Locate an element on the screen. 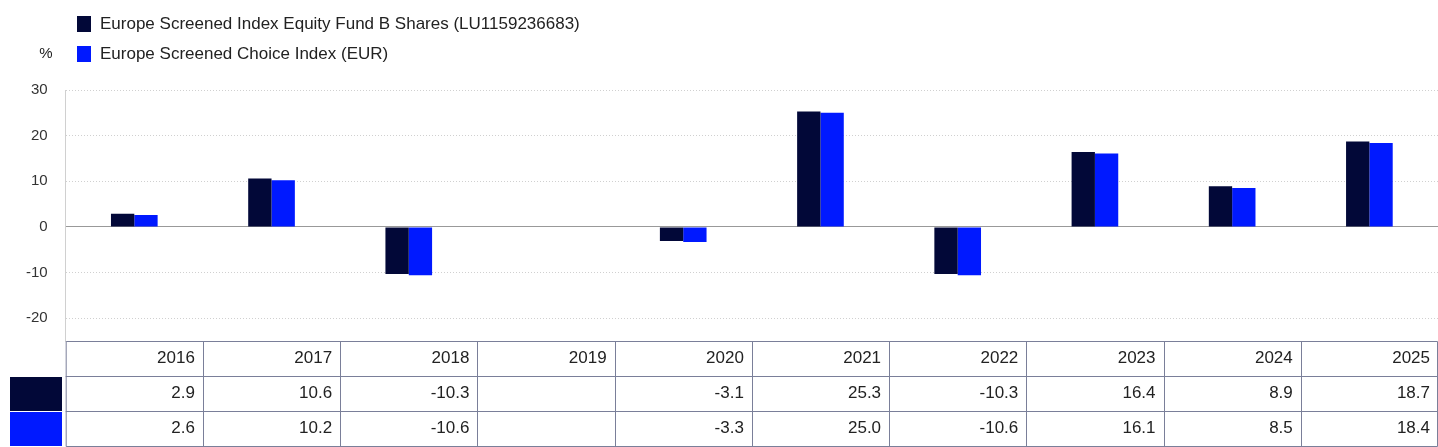  x-tick-label: 2021 is located at coordinates (862, 358).